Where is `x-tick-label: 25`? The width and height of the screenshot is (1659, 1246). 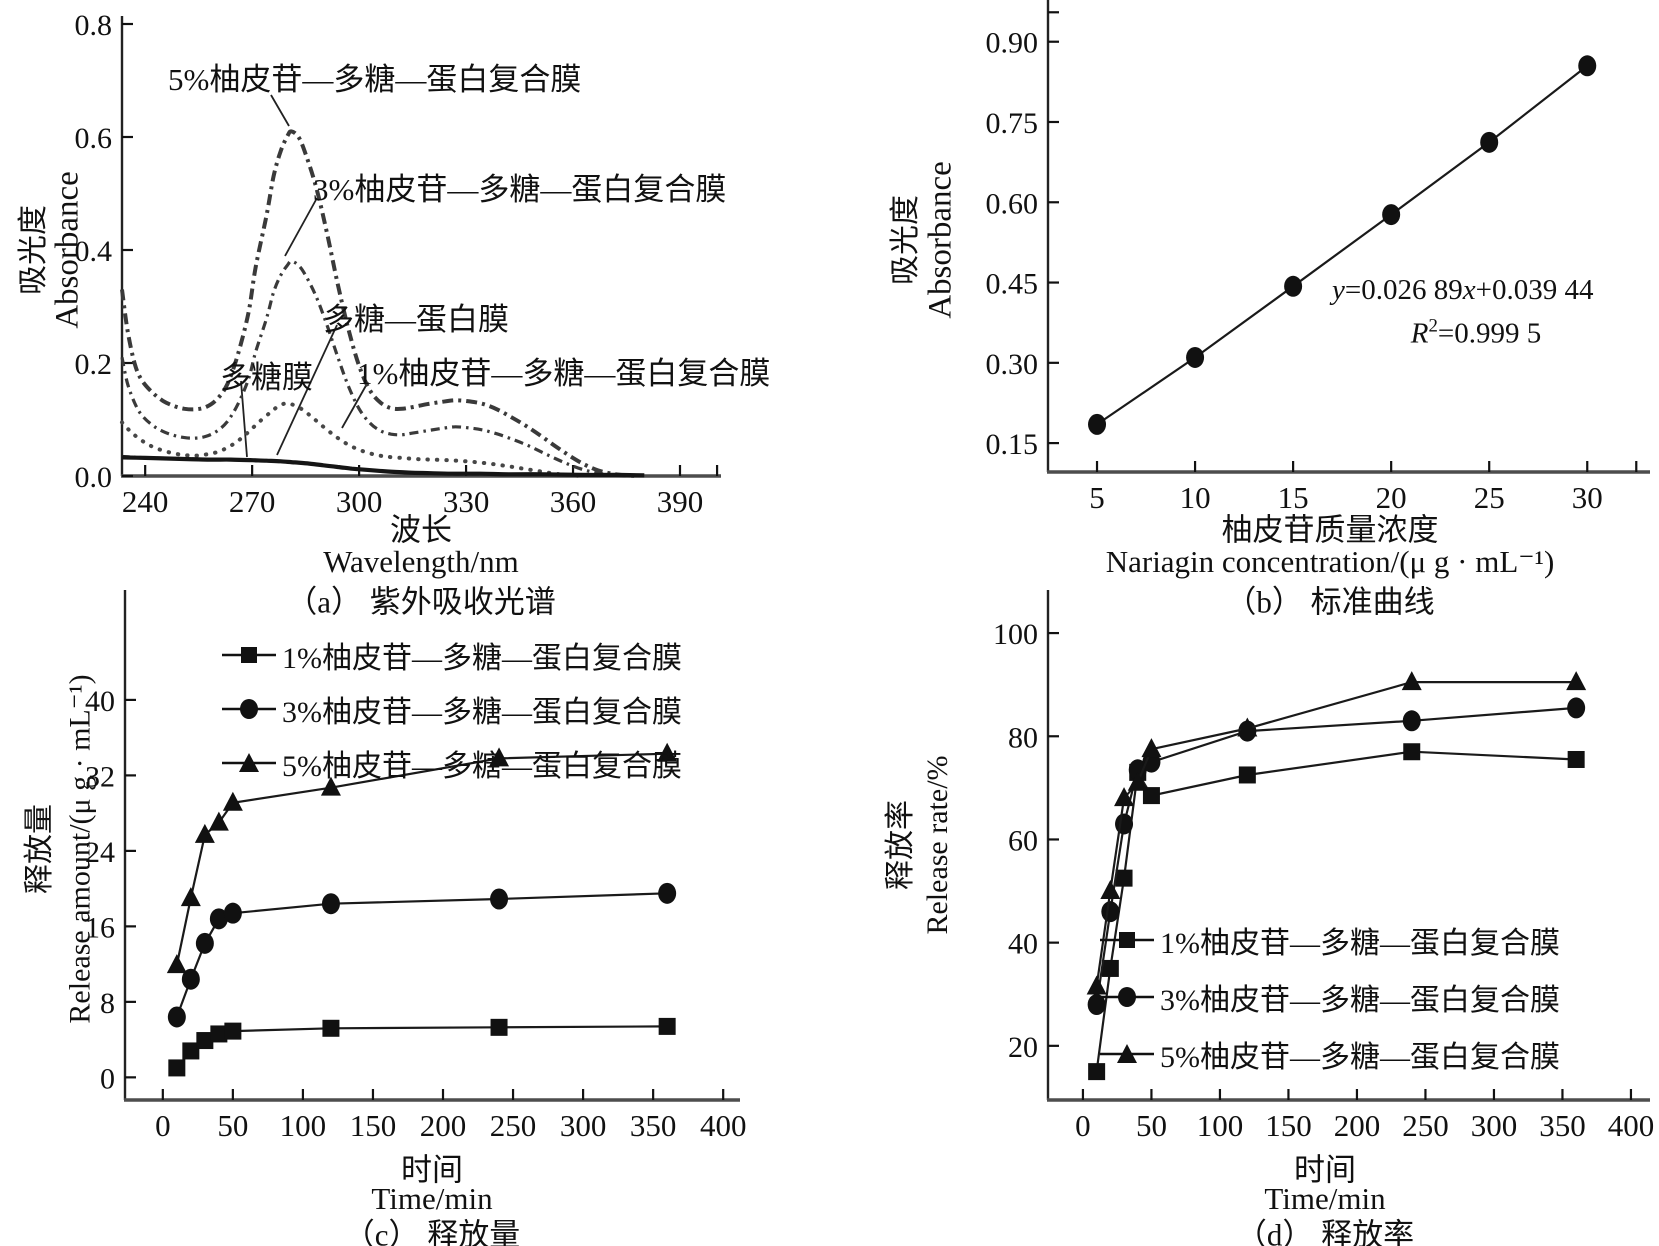
x-tick-label: 25 is located at coordinates (1489, 497).